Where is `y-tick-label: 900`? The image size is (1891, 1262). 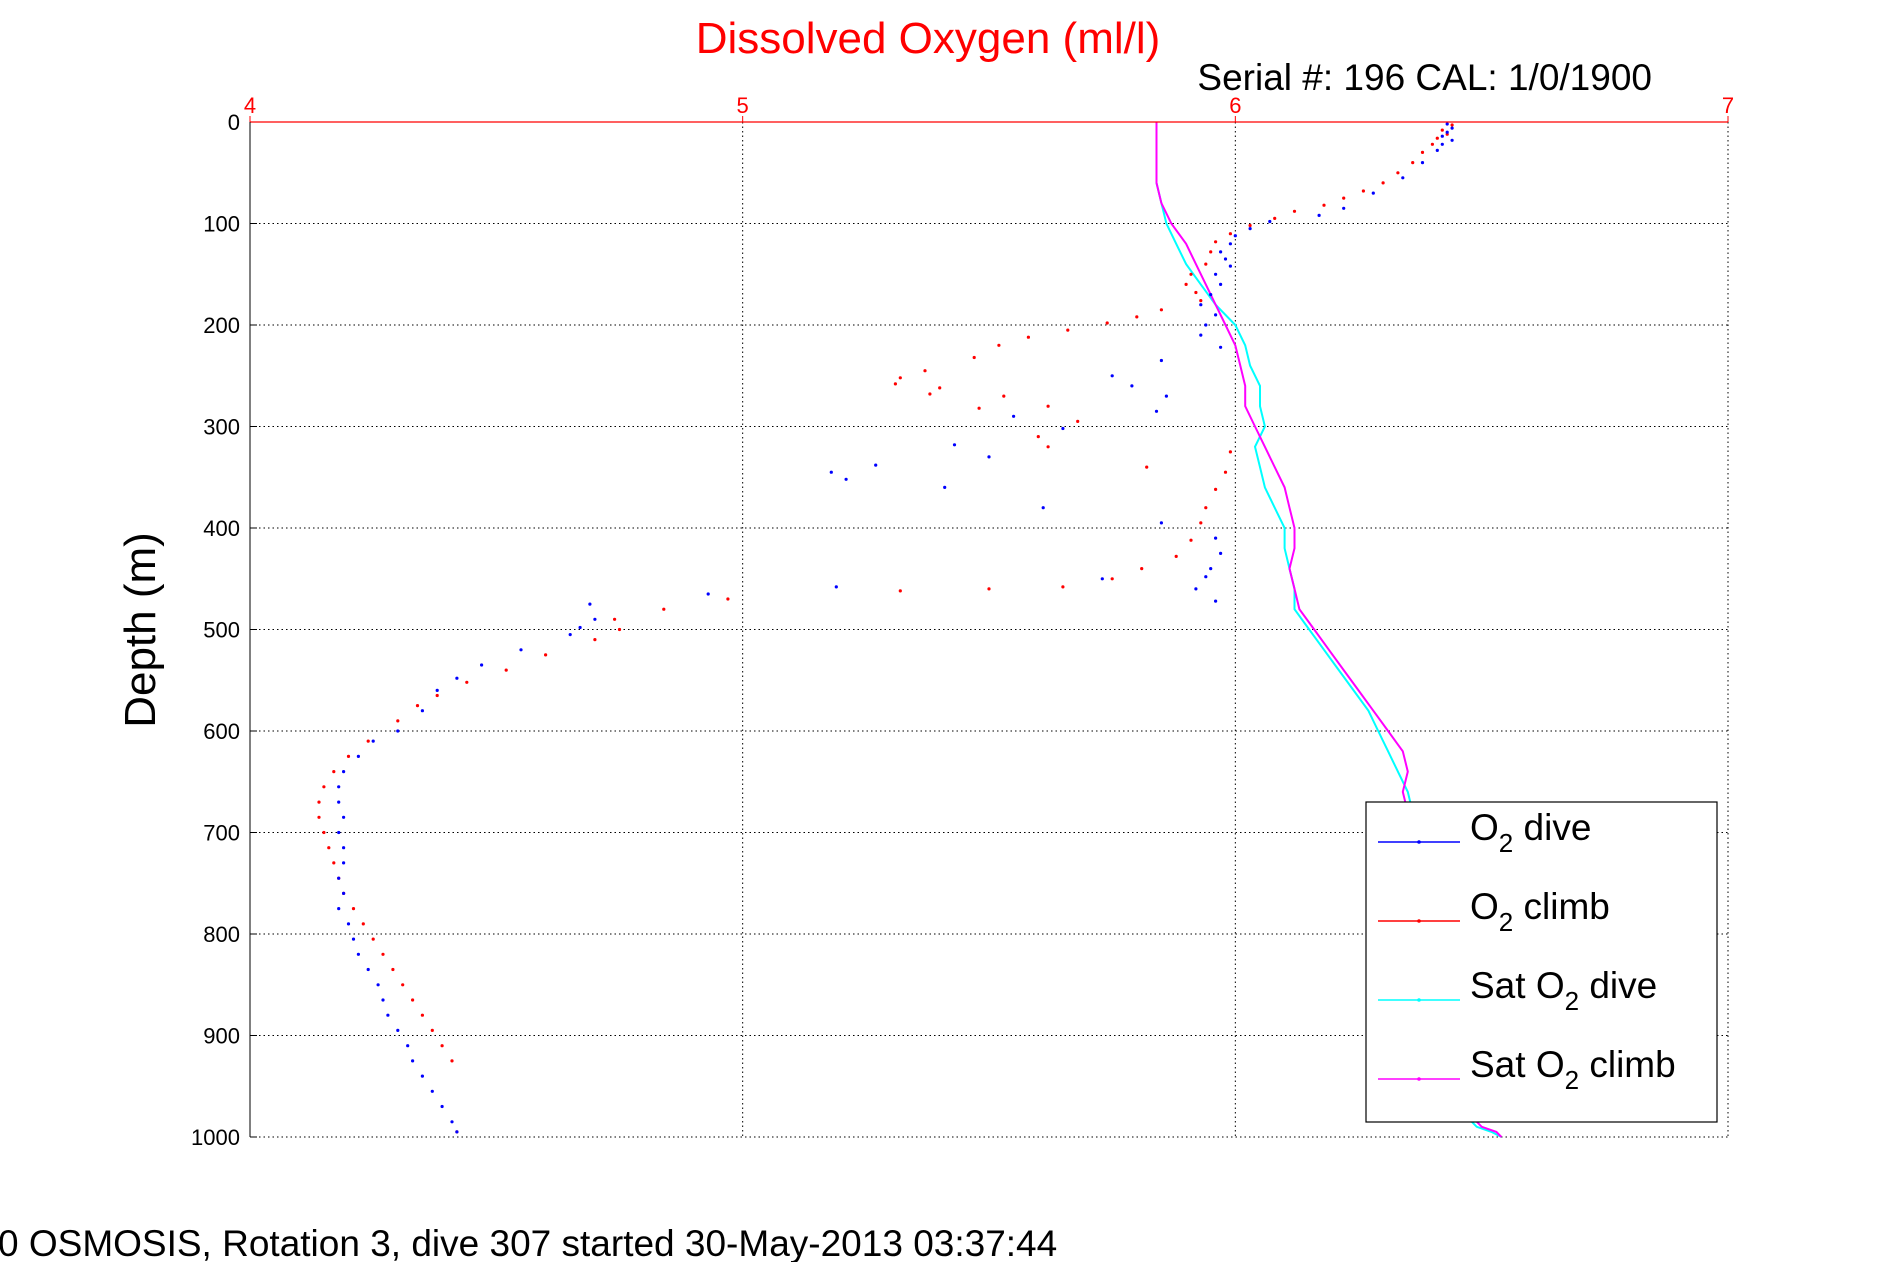
y-tick-label: 900 is located at coordinates (221, 1036).